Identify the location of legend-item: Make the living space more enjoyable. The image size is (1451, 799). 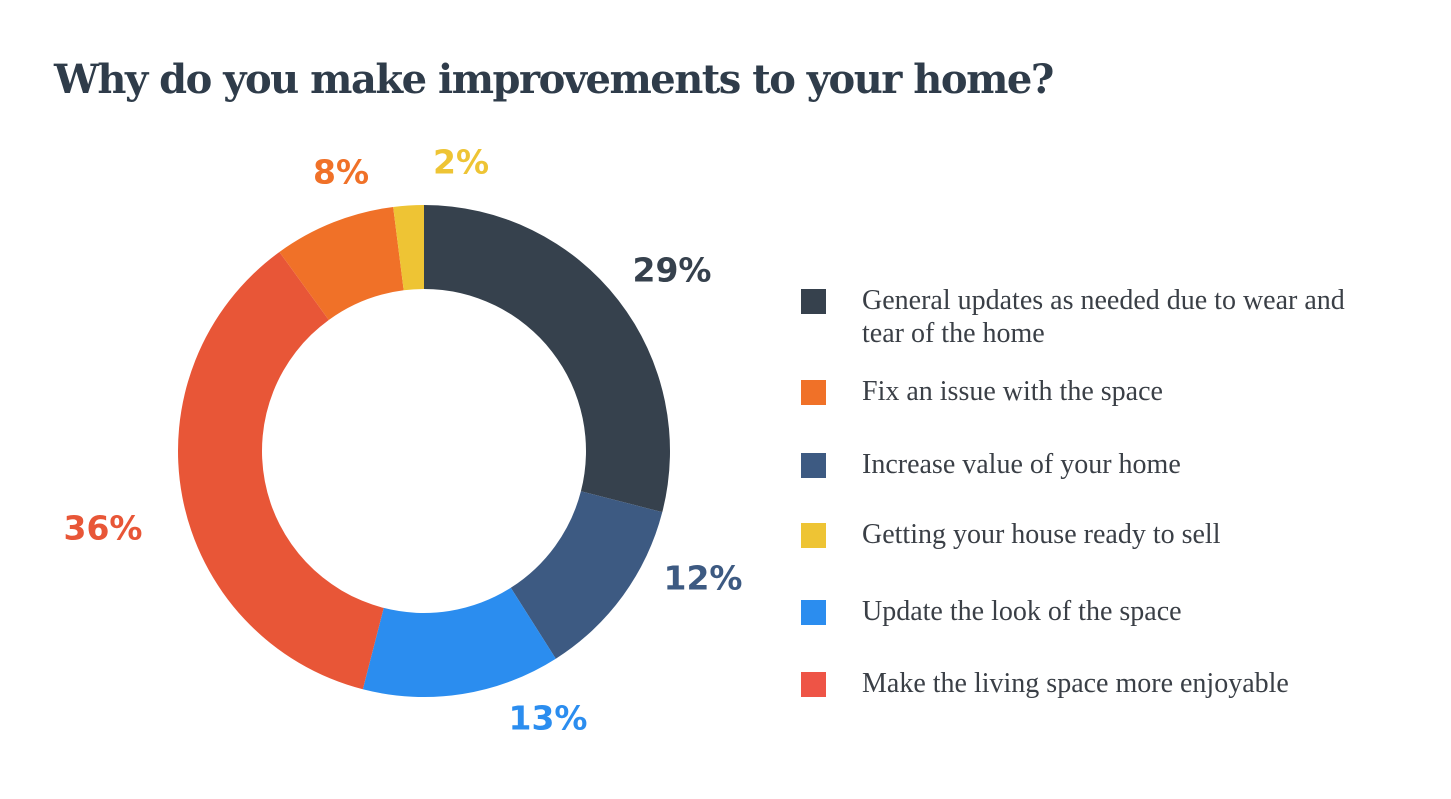
(1091, 683).